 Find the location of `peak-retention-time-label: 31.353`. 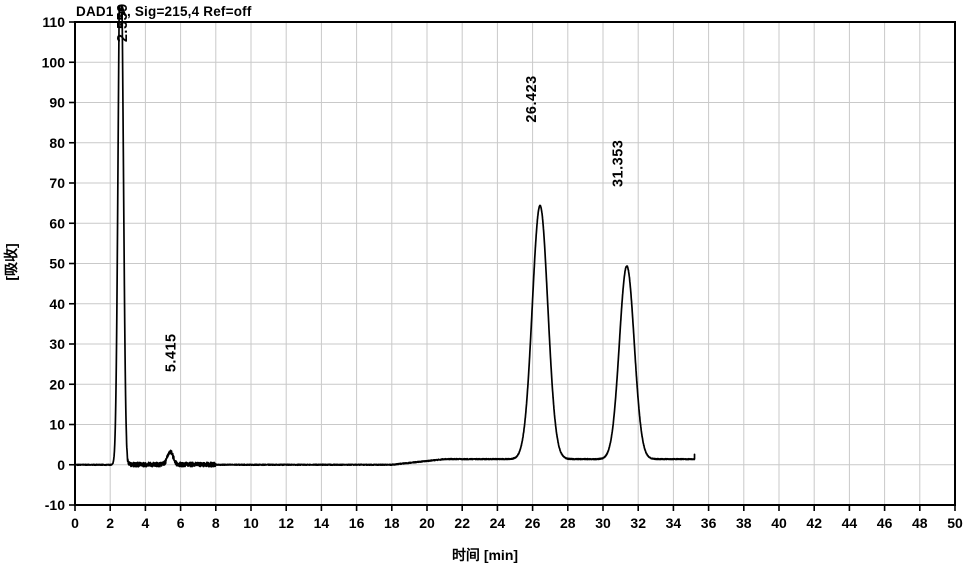

peak-retention-time-label: 31.353 is located at coordinates (618, 163).